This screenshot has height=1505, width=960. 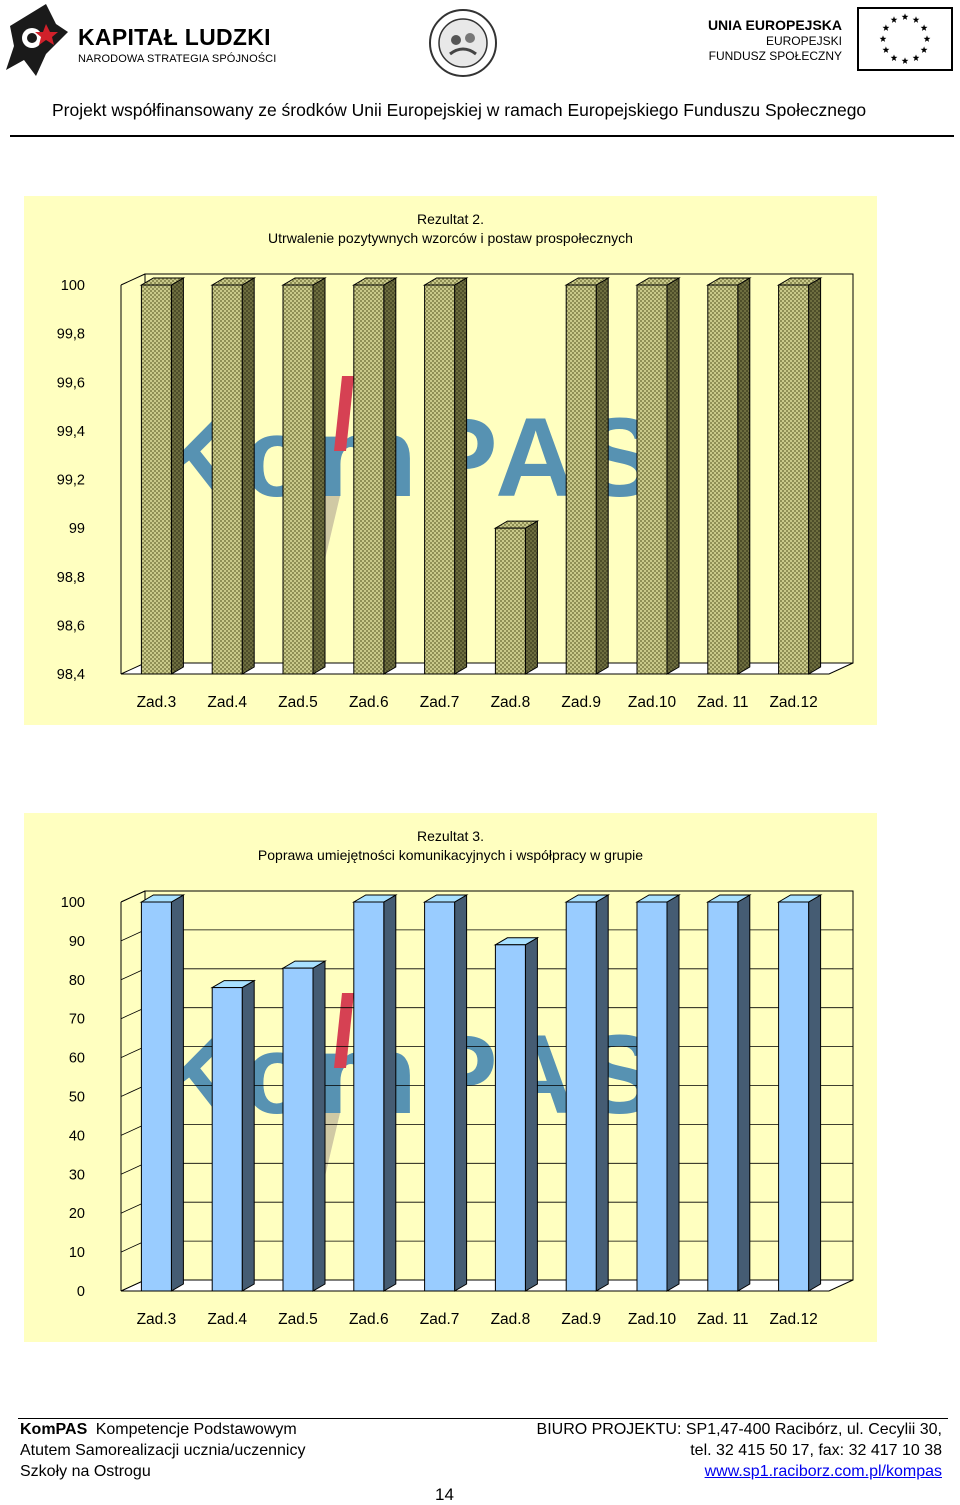 I want to click on eu-fund-line1: EUROPEJSKI, so click(x=803, y=41).